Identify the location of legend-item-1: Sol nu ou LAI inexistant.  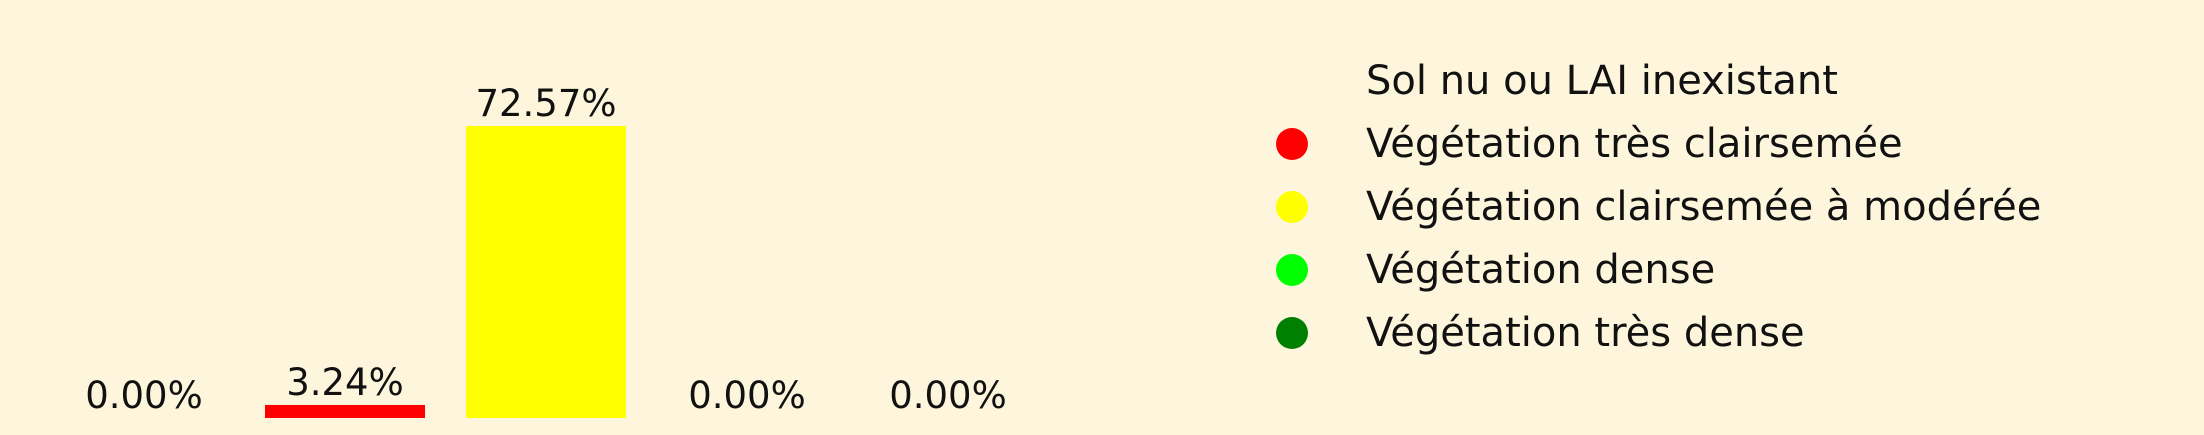
(1650, 80).